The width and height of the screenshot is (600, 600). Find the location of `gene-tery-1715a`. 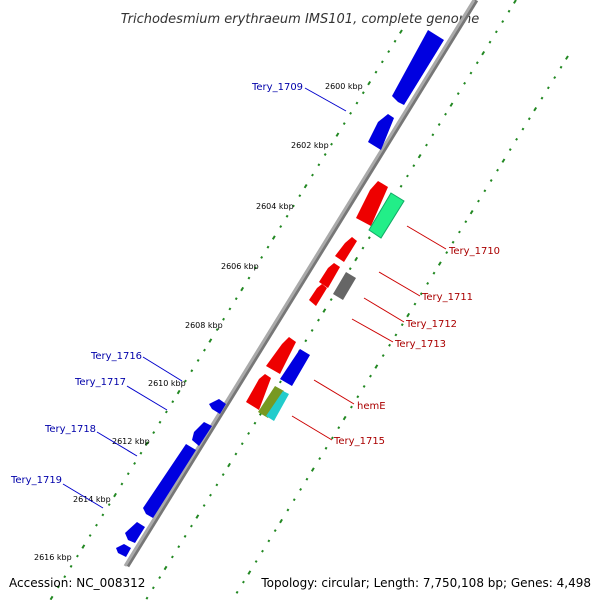

gene-tery-1715a is located at coordinates (271, 402).